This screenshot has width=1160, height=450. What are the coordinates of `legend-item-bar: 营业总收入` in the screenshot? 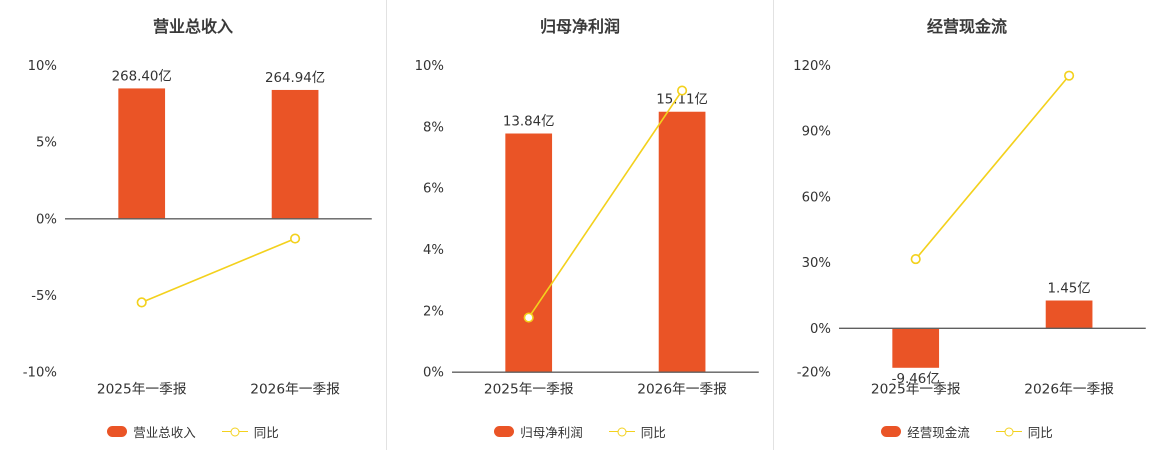 It's located at (151, 431).